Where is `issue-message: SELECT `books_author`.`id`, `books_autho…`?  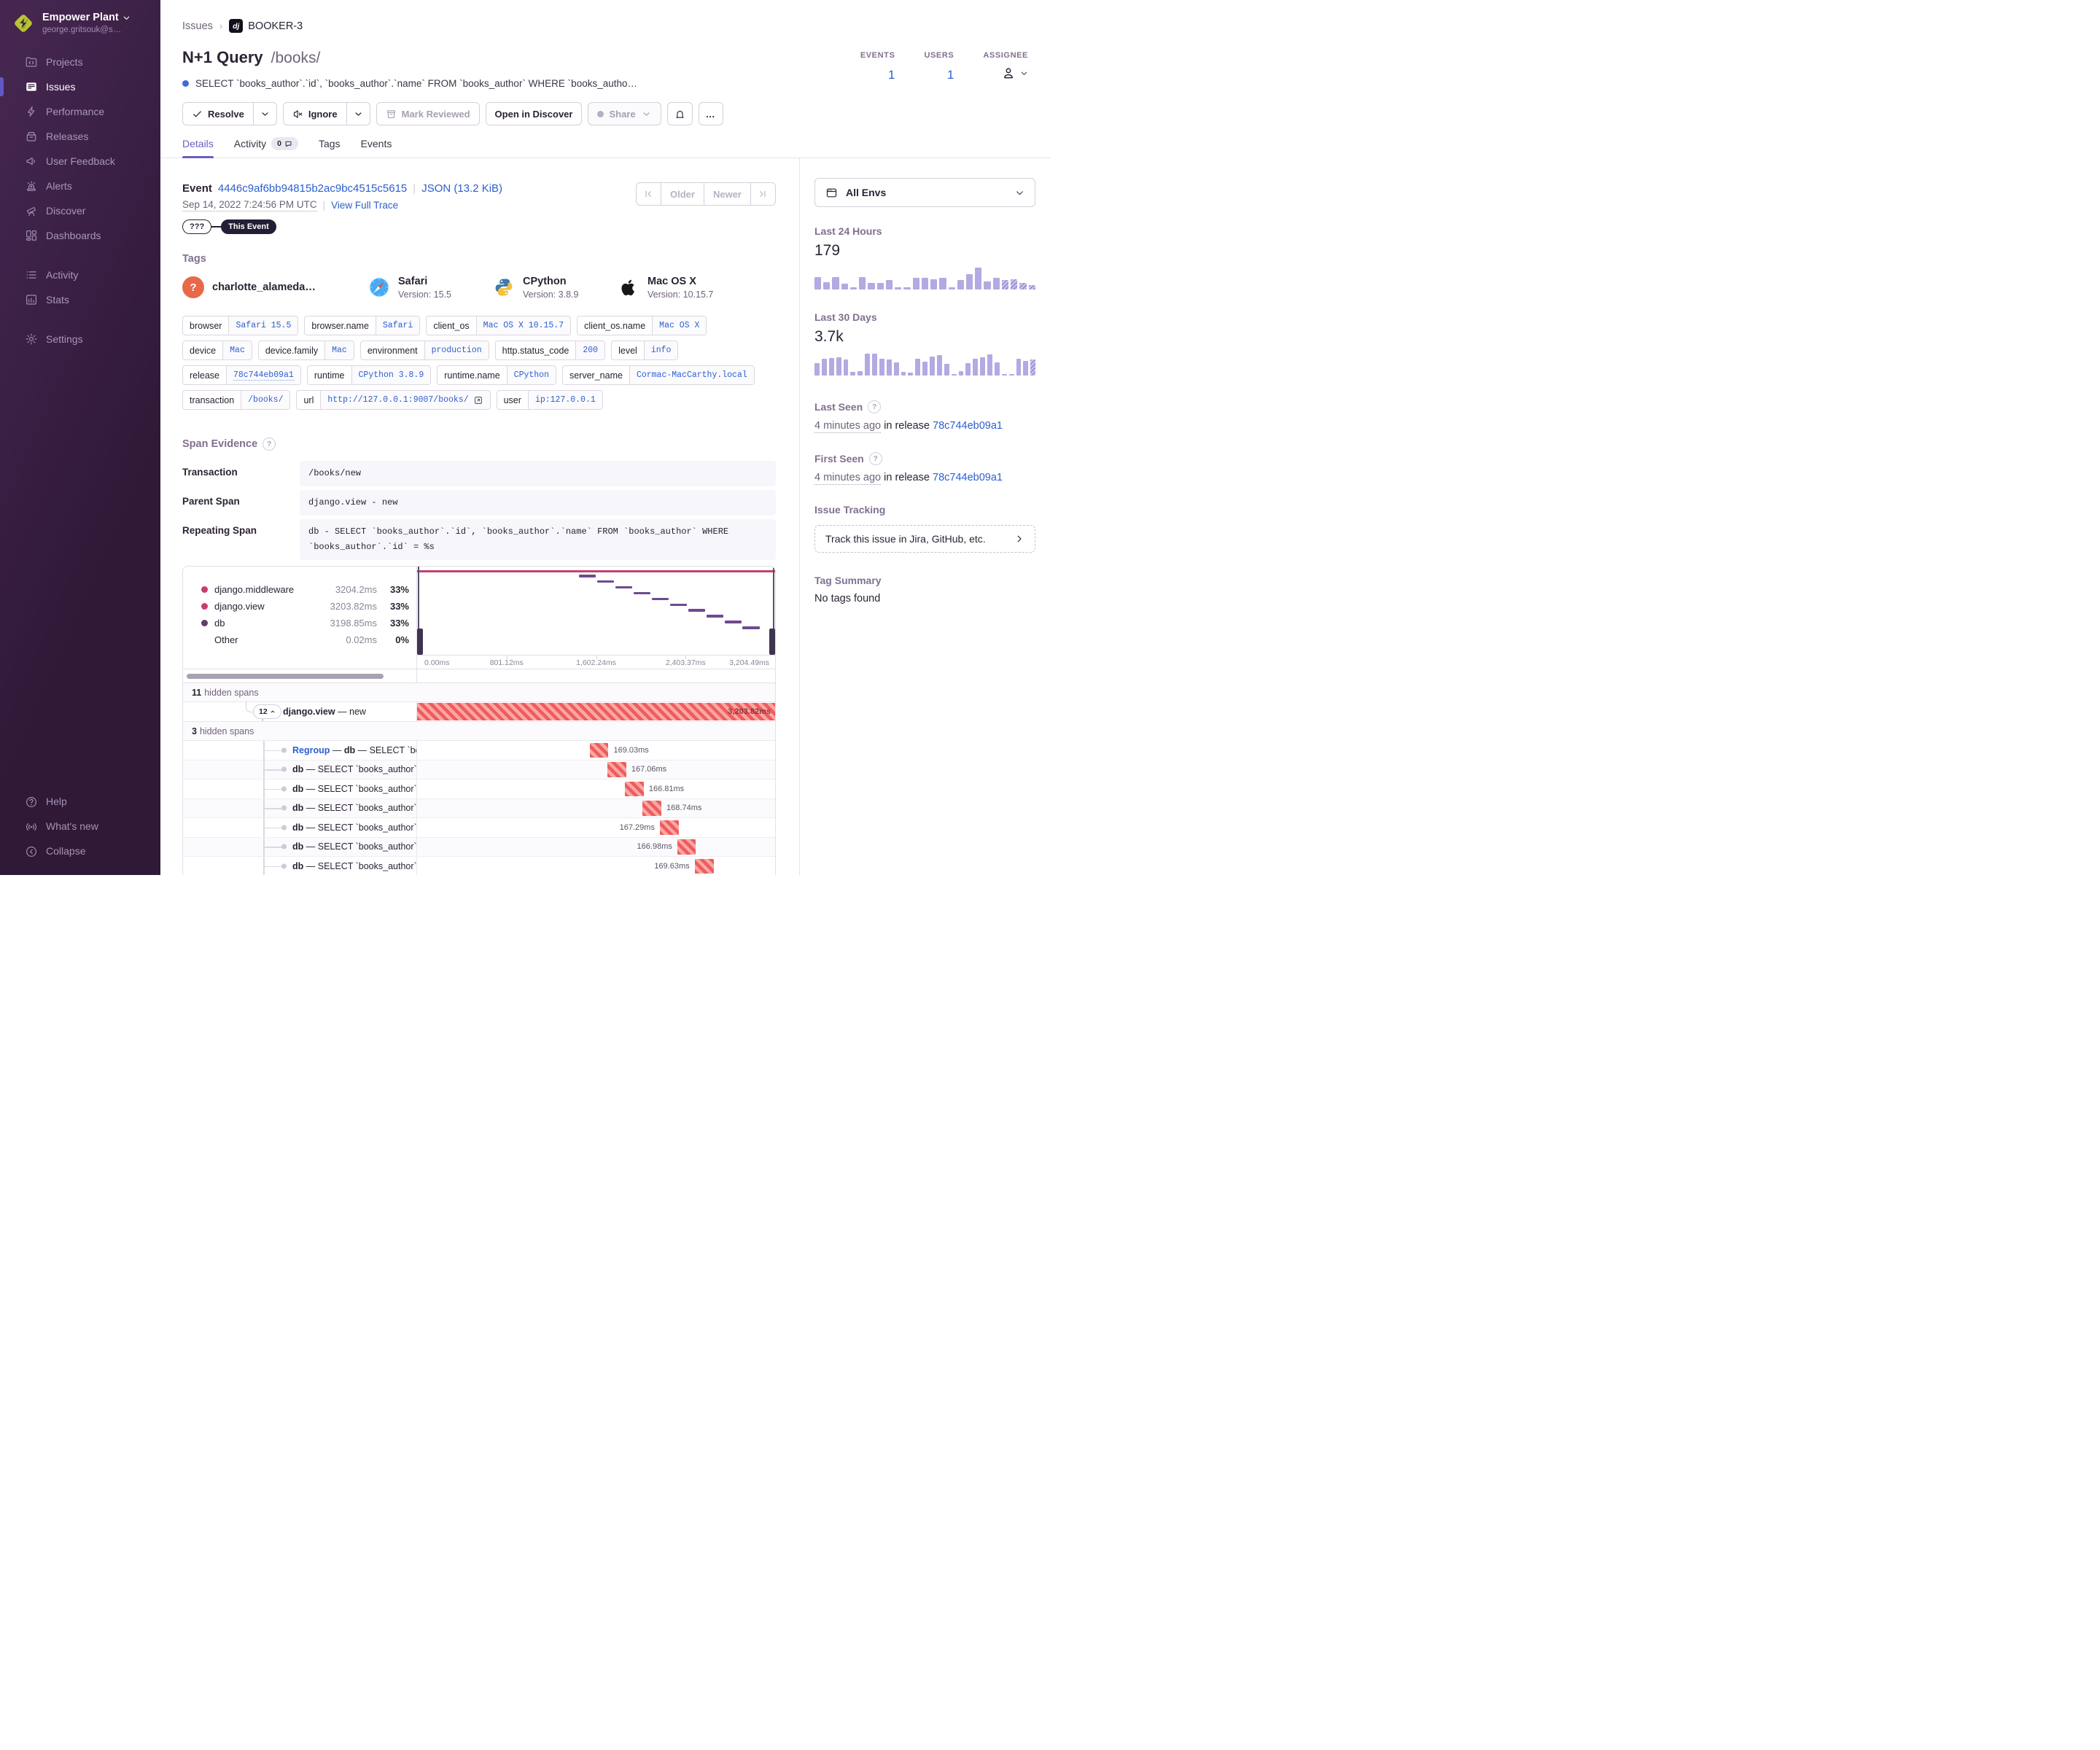
issue-message: SELECT `books_author`.`id`, `books_autho… is located at coordinates (416, 83).